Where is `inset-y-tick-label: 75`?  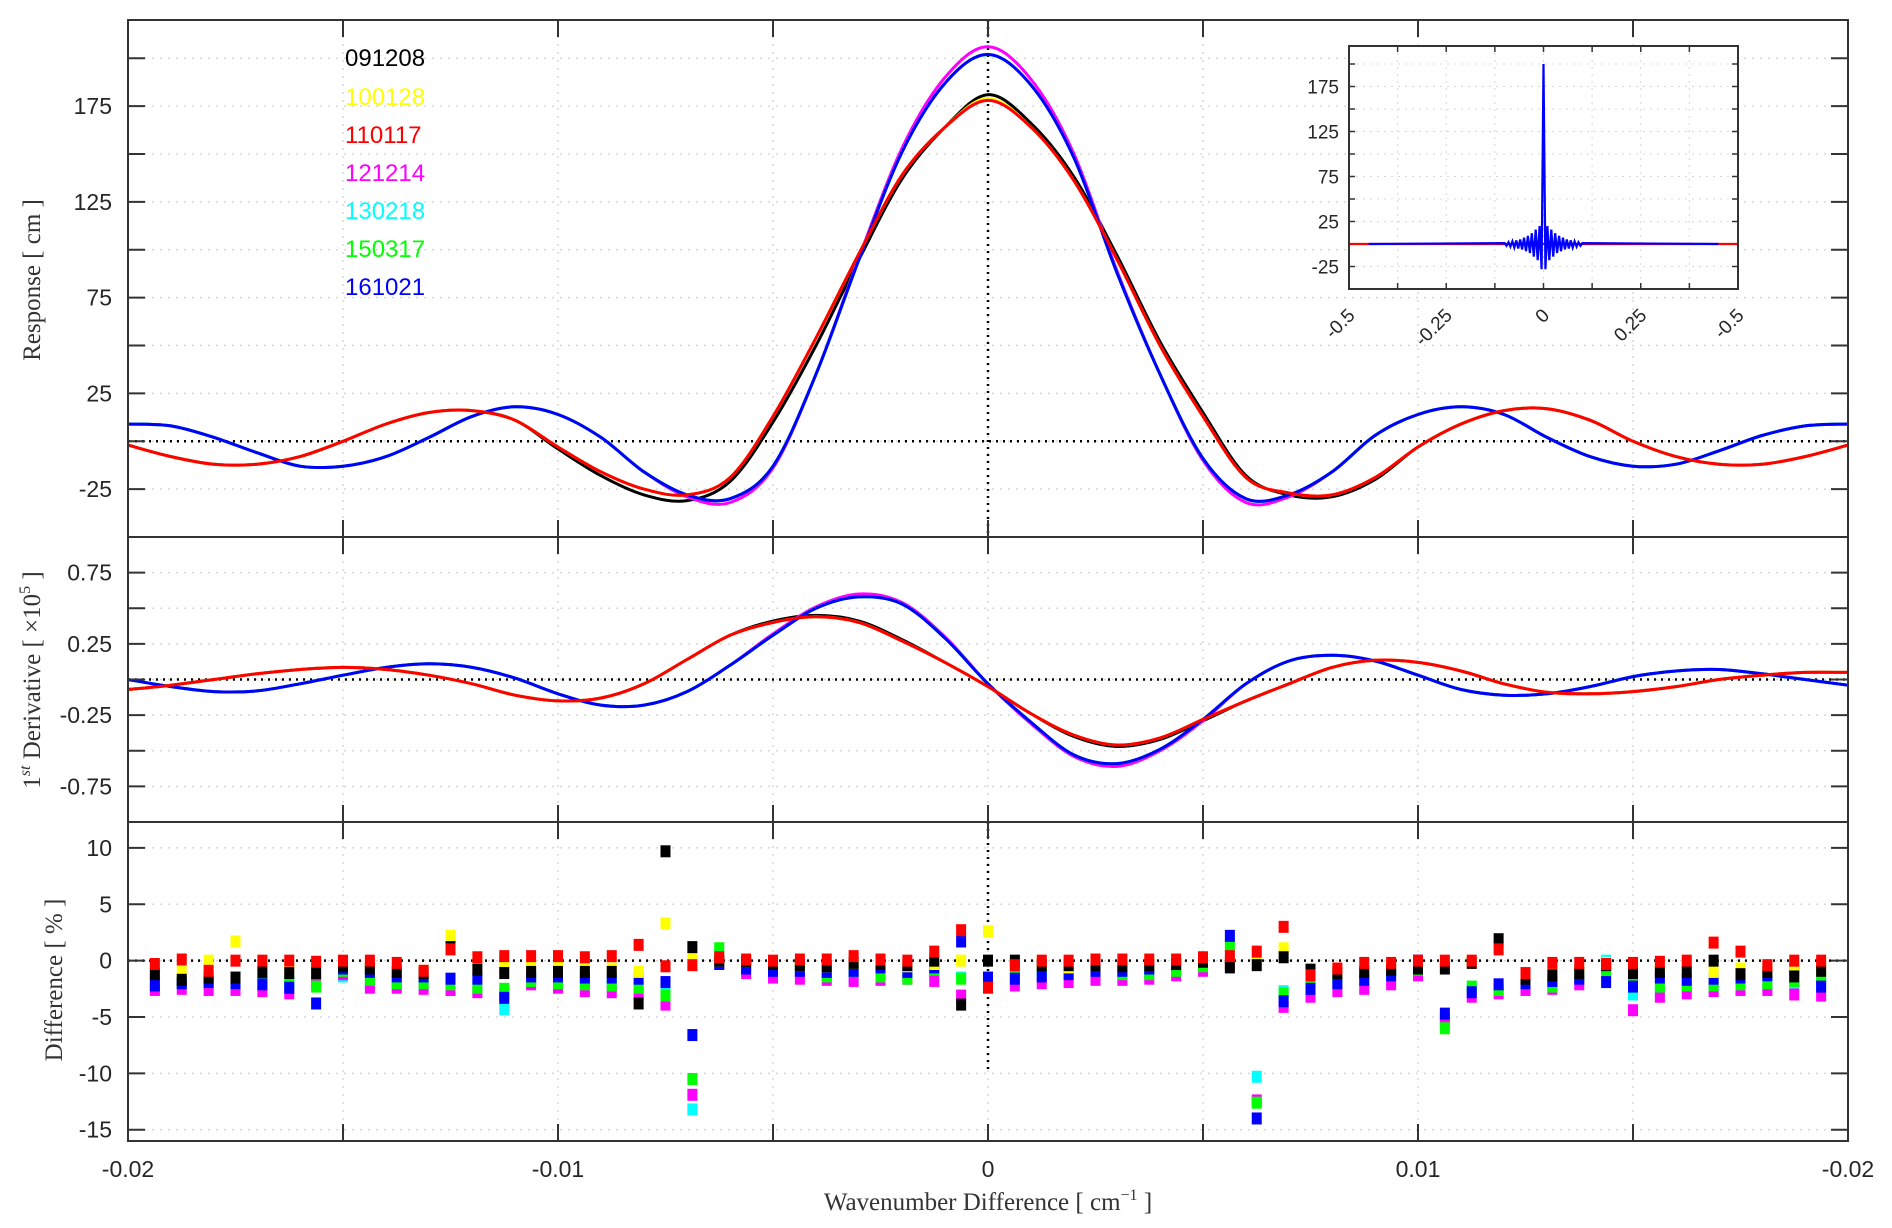 inset-y-tick-label: 75 is located at coordinates (1328, 178).